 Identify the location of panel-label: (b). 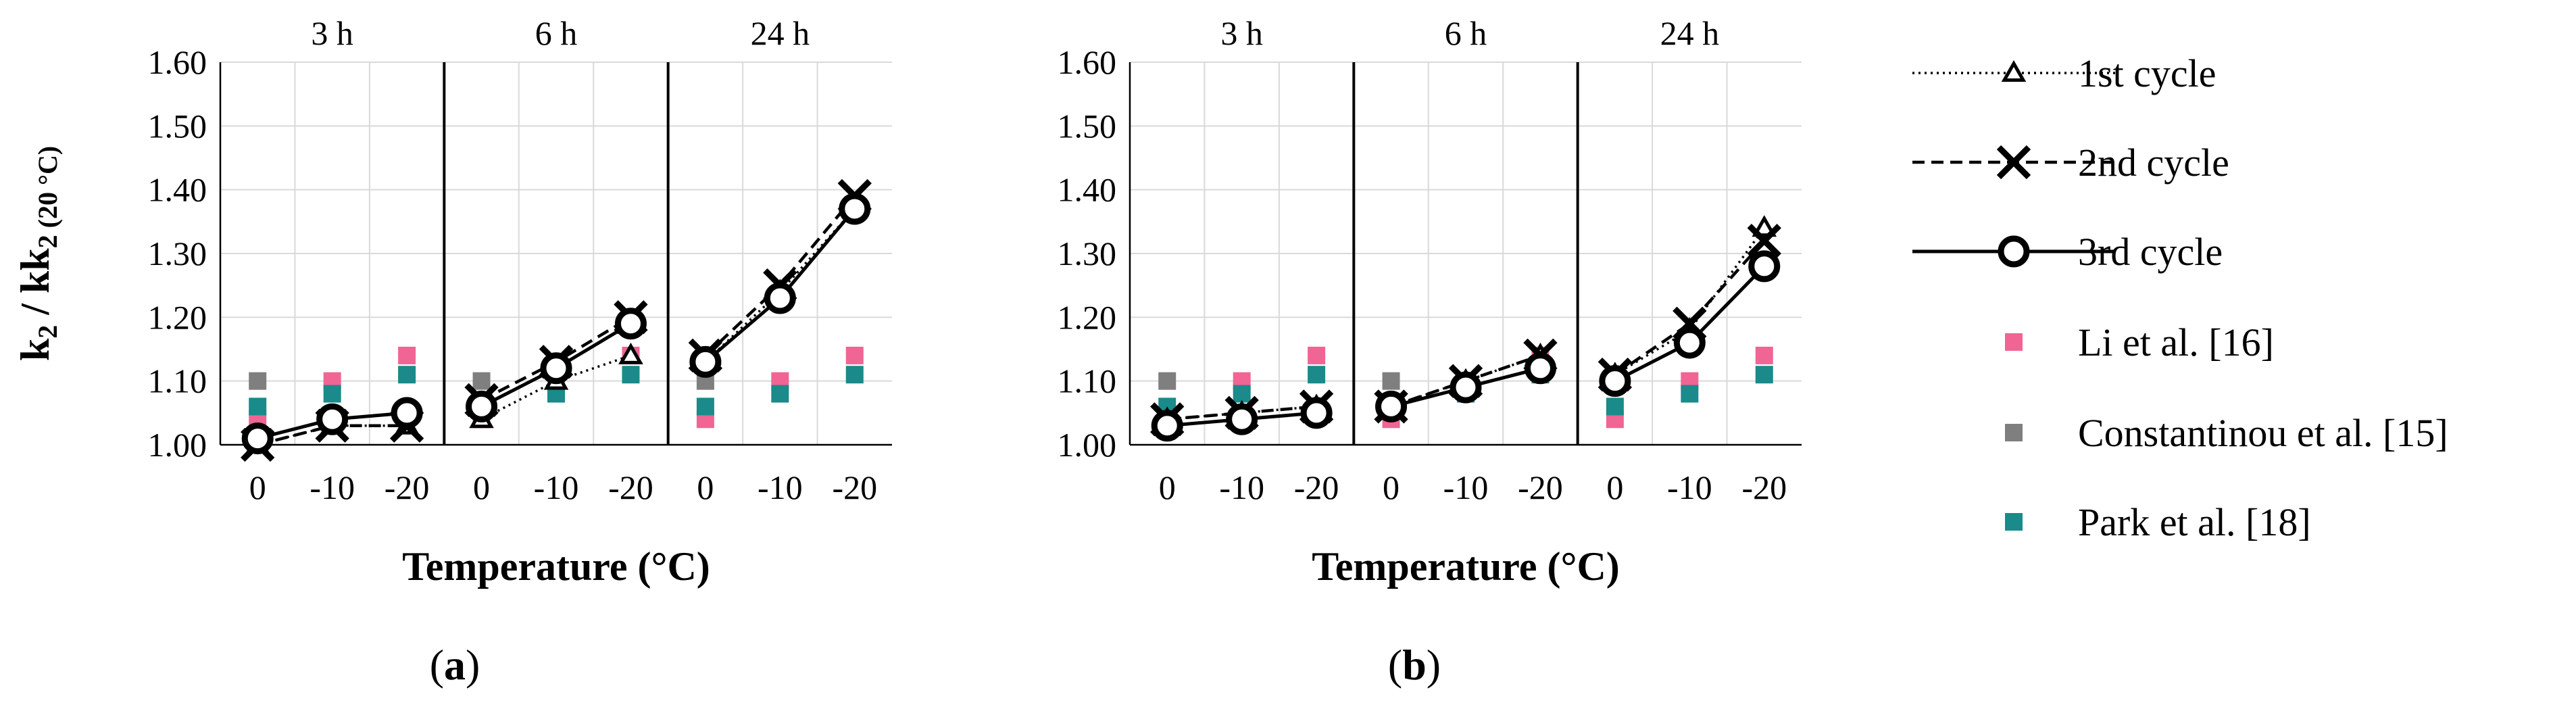
(1415, 665).